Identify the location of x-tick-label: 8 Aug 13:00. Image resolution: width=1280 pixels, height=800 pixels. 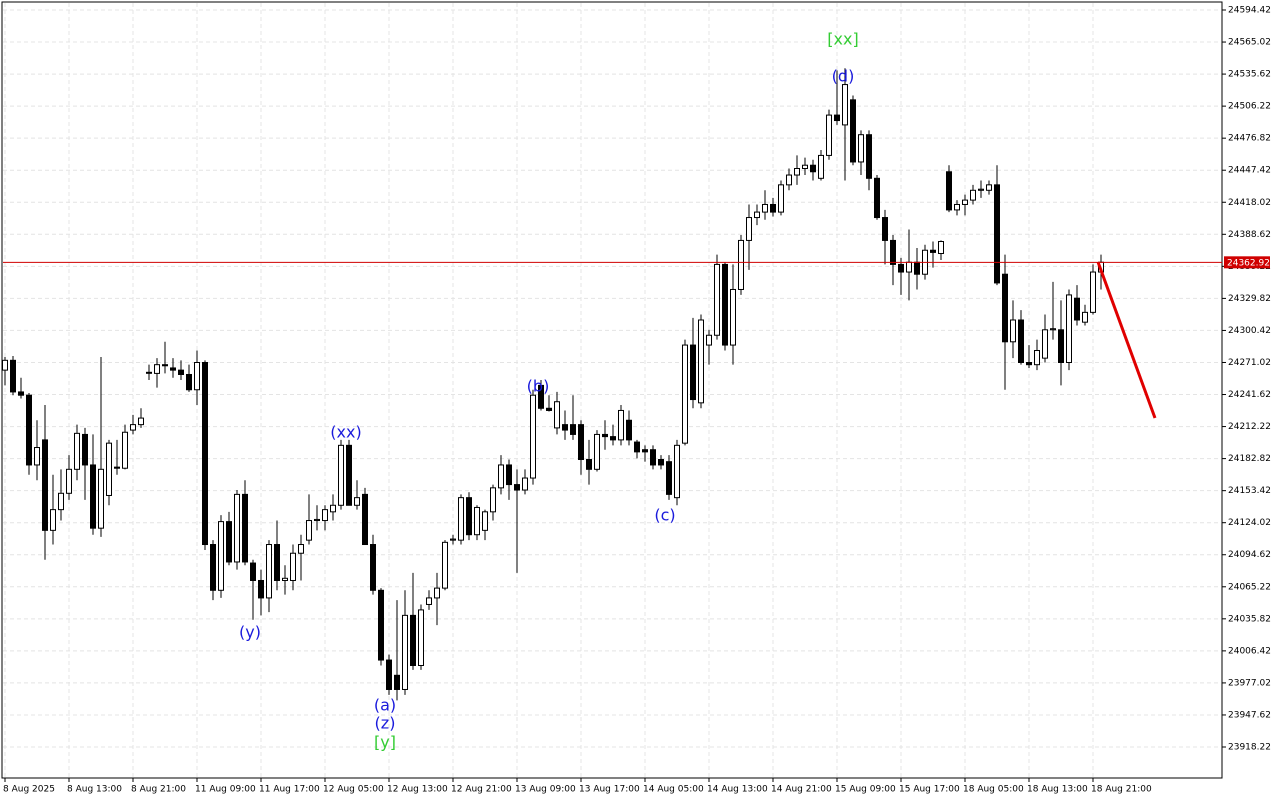
(94, 790).